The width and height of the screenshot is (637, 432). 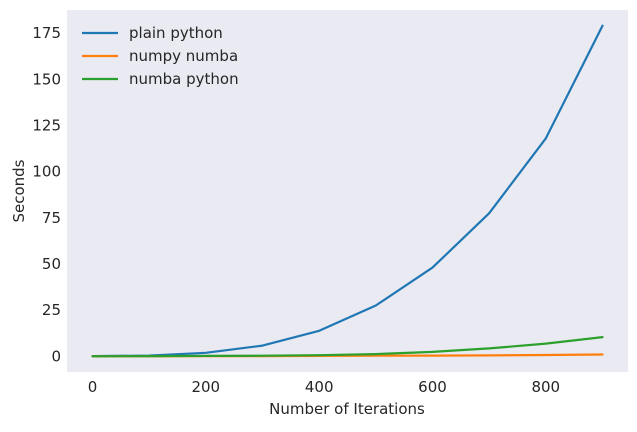 I want to click on legend-label-numpy-numba: numpy numba, so click(x=183, y=56).